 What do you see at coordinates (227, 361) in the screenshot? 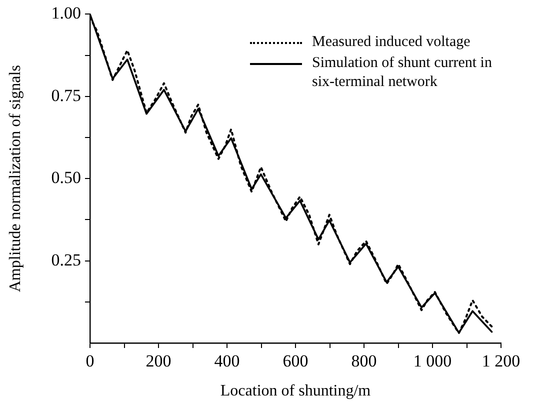
I see `x-tick-label: 400` at bounding box center [227, 361].